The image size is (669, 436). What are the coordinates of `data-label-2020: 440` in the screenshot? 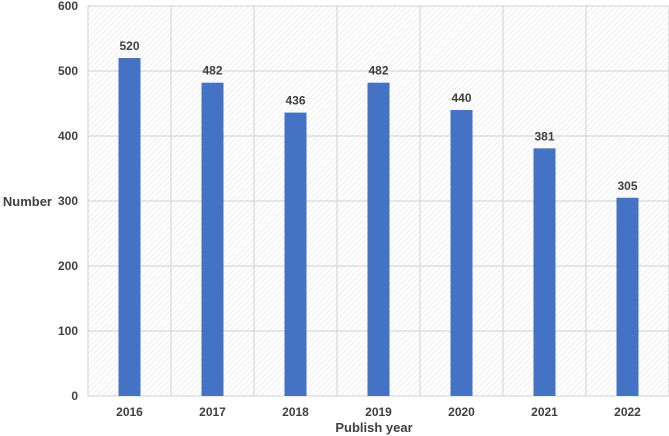 It's located at (461, 98).